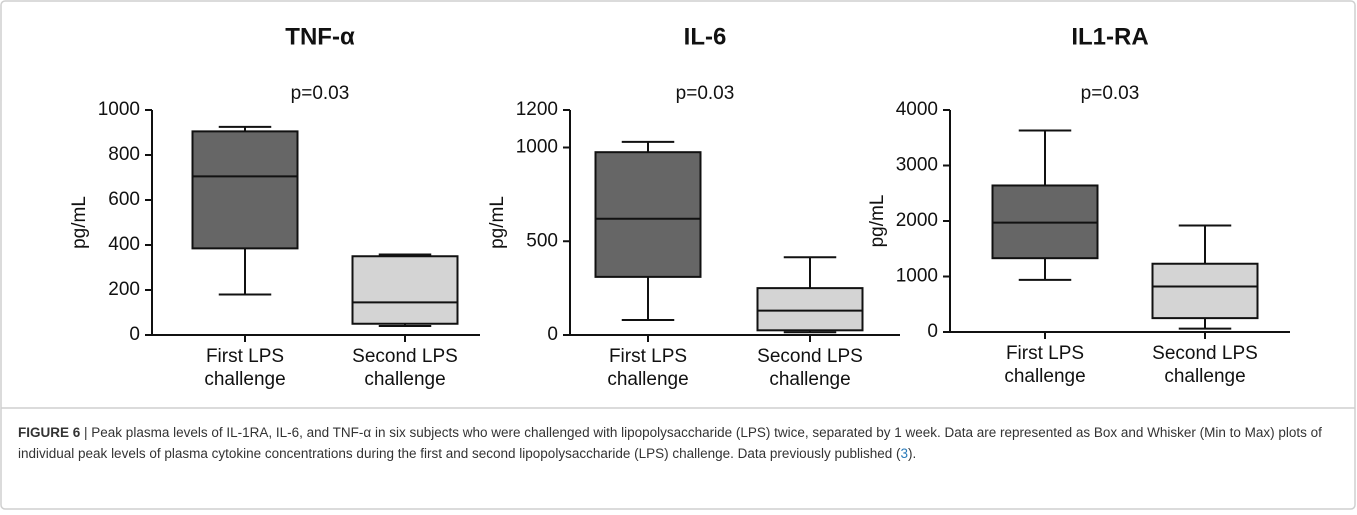  What do you see at coordinates (904, 453) in the screenshot?
I see `caption-ref: 3` at bounding box center [904, 453].